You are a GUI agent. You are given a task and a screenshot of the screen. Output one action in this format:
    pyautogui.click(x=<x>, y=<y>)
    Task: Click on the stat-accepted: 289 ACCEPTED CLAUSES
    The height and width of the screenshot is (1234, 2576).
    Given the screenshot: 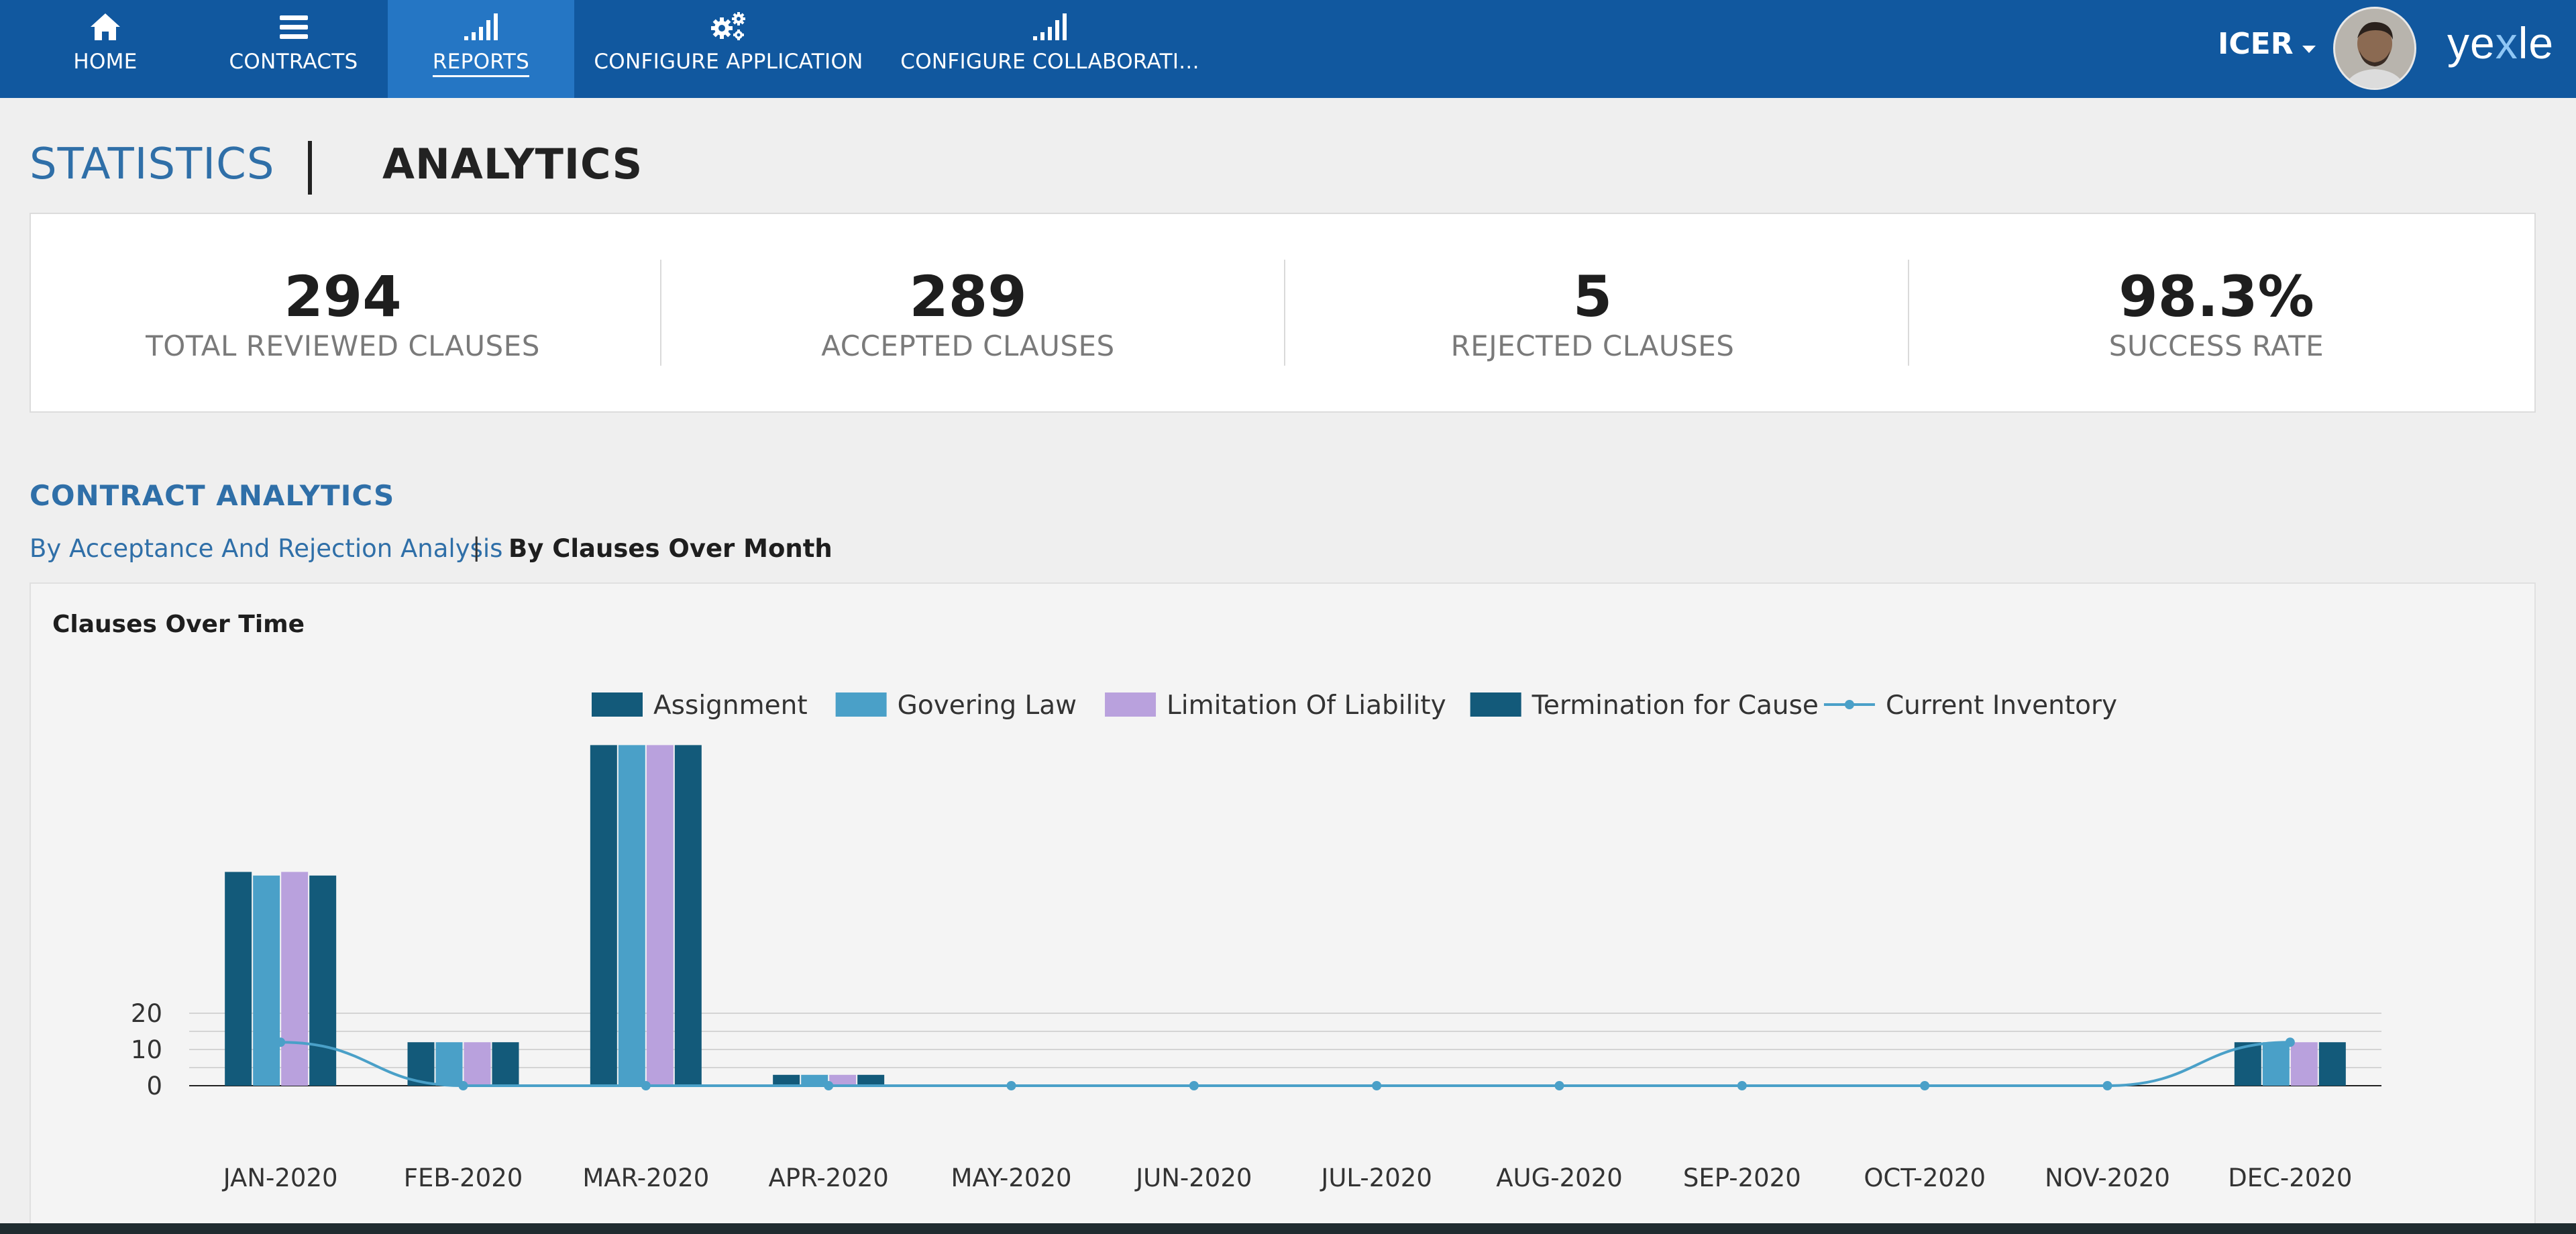 What is the action you would take?
    pyautogui.click(x=968, y=313)
    